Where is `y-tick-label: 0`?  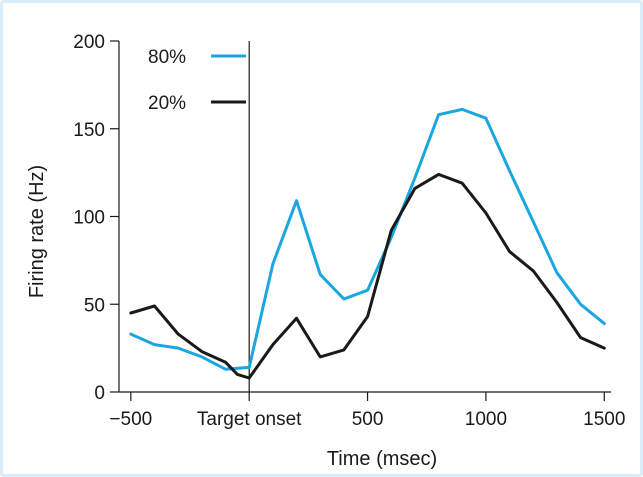 y-tick-label: 0 is located at coordinates (99, 393).